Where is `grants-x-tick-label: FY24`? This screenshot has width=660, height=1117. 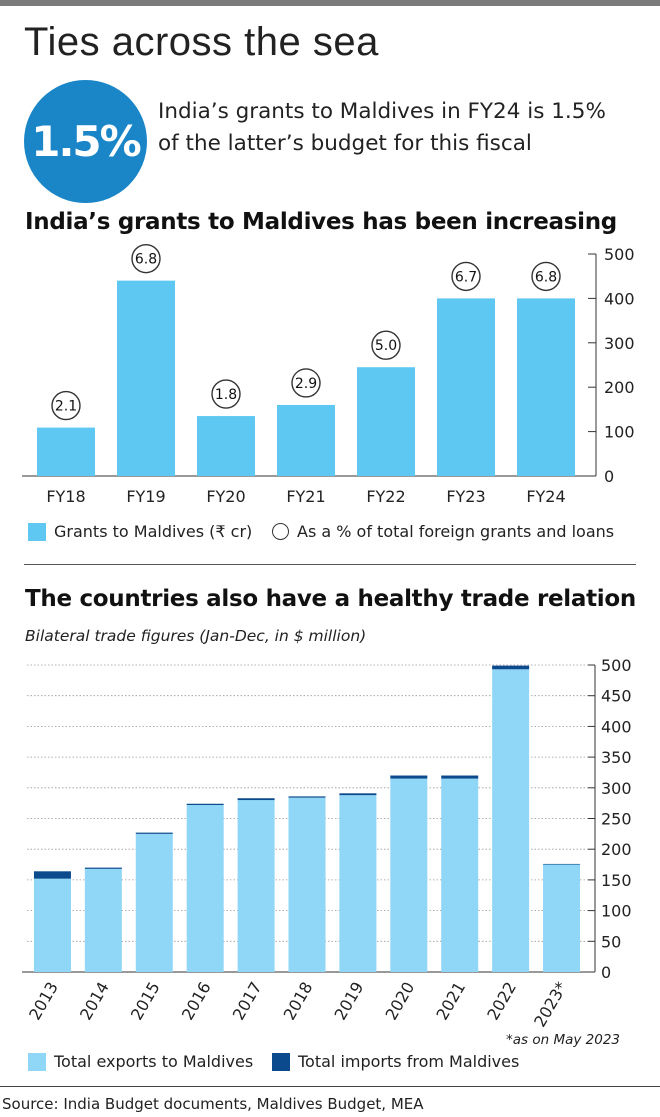 grants-x-tick-label: FY24 is located at coordinates (545, 496).